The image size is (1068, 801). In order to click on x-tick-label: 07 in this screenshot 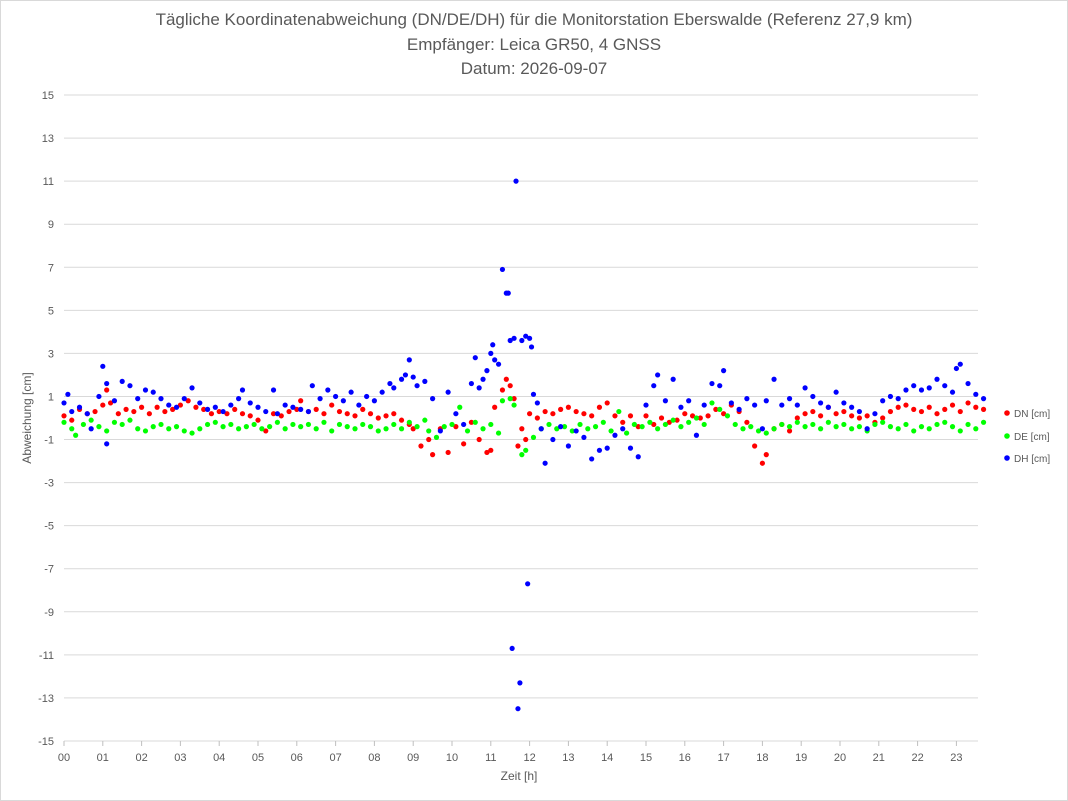, I will do `click(335, 758)`.